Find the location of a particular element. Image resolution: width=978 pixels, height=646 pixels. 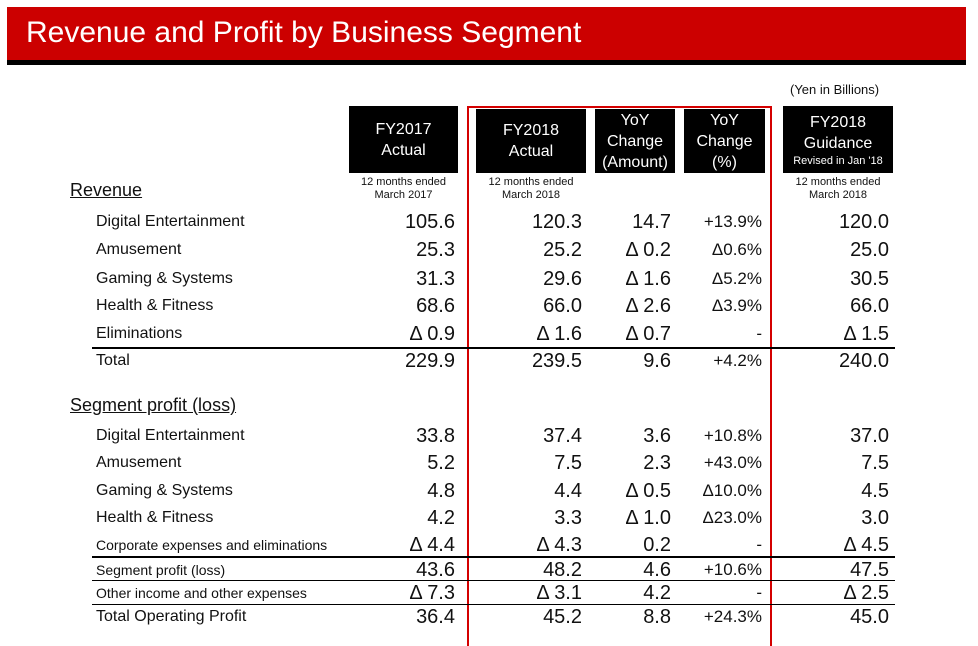

cell-value: Δ23.0% is located at coordinates (732, 517).